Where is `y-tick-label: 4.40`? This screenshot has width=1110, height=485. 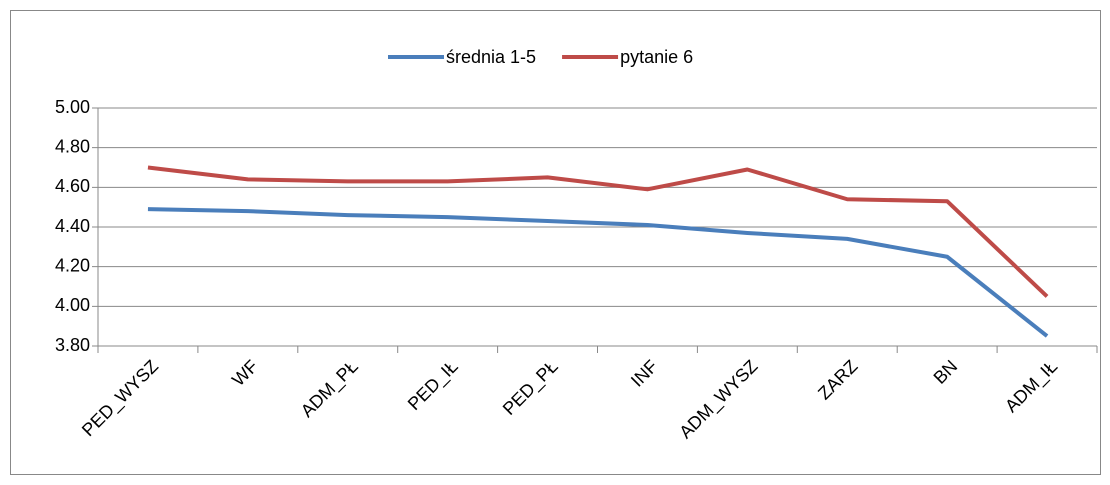 y-tick-label: 4.40 is located at coordinates (72, 226).